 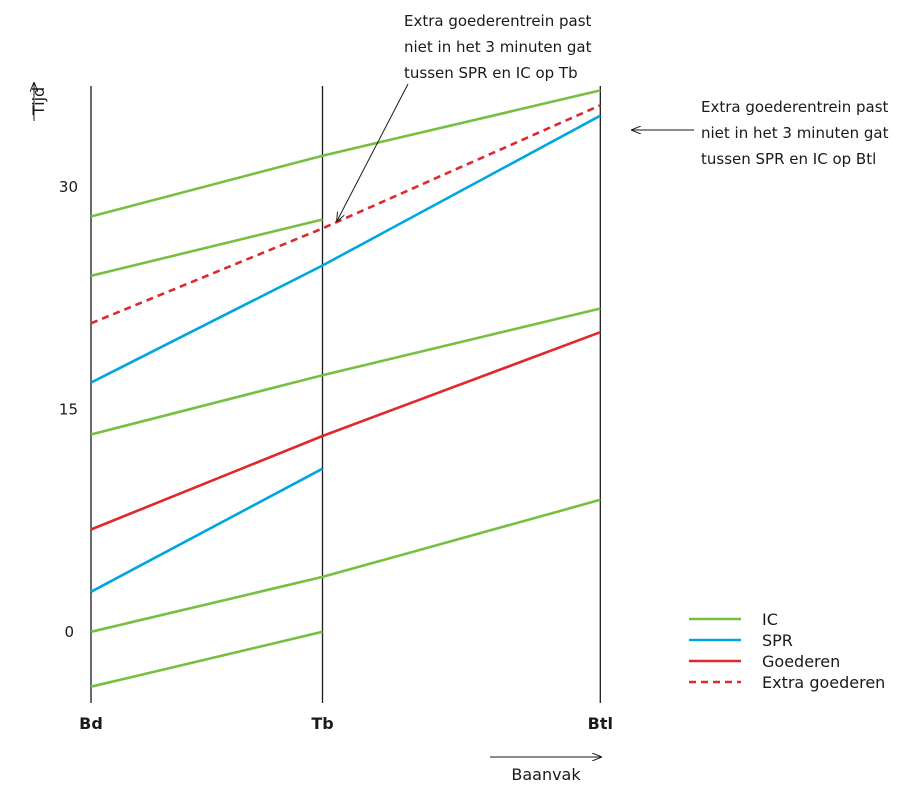 I want to click on x-axis-title-group: Baanvak, so click(x=545, y=770).